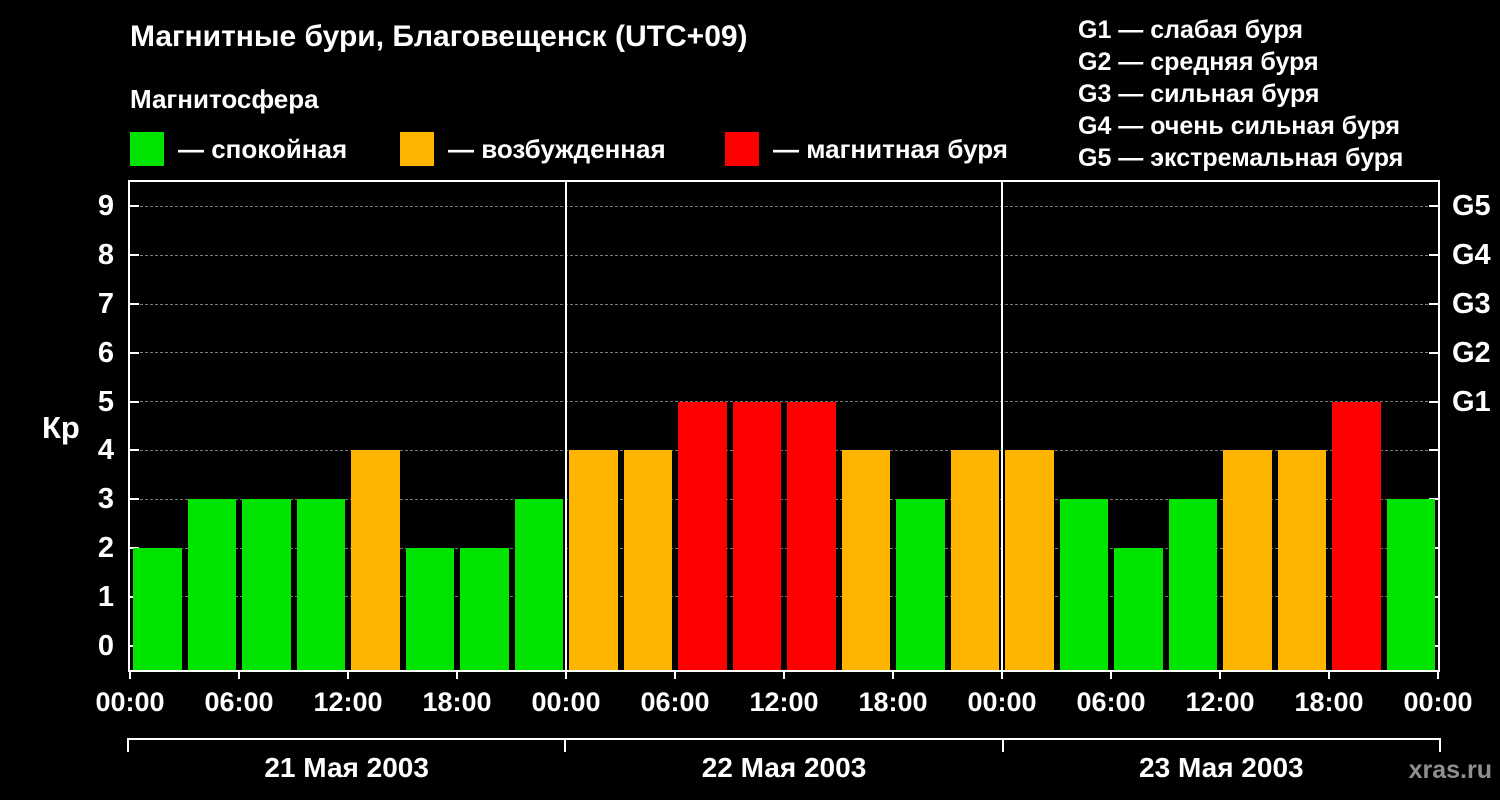  What do you see at coordinates (1198, 62) in the screenshot?
I see `g-scale-item-g2: G2 — средняя буря` at bounding box center [1198, 62].